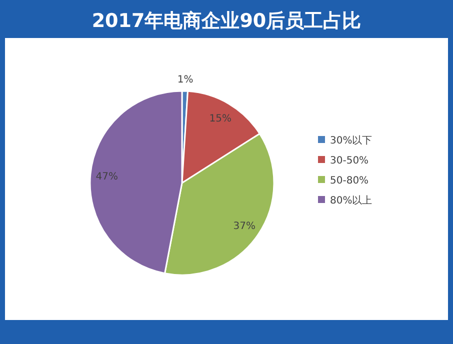 The height and width of the screenshot is (344, 453). What do you see at coordinates (185, 80) in the screenshot?
I see `data-label: 1%` at bounding box center [185, 80].